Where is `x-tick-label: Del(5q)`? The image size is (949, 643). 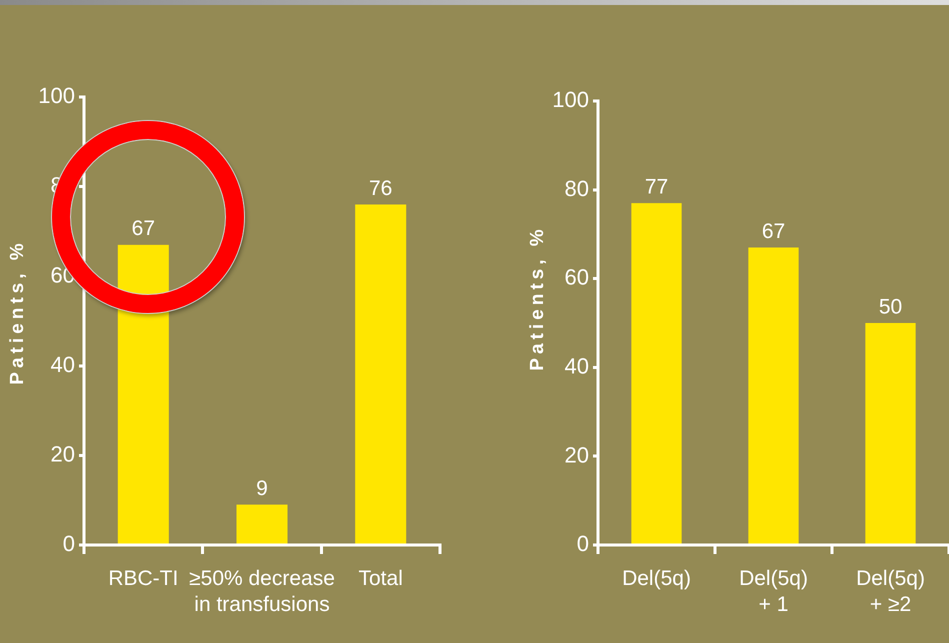
x-tick-label: Del(5q) is located at coordinates (656, 578).